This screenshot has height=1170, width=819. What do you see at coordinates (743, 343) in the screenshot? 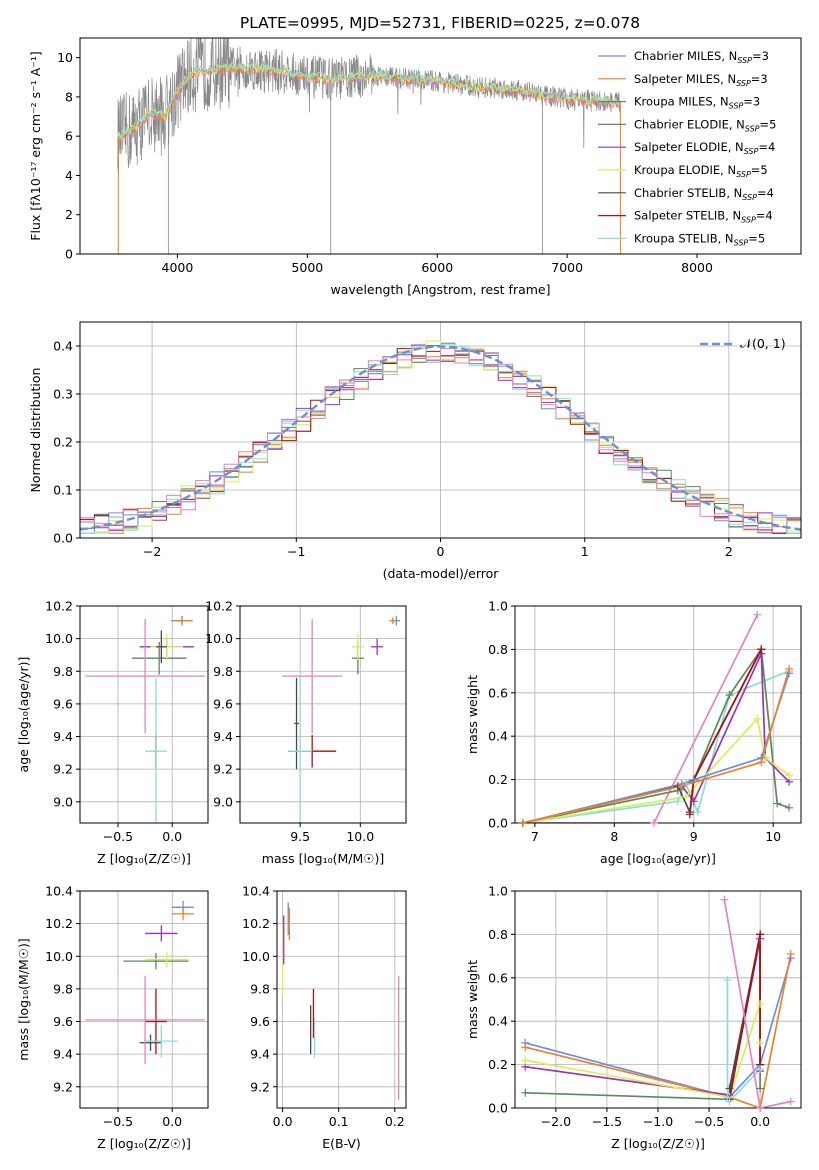
I see `legend: 𝒩(0, 1)` at bounding box center [743, 343].